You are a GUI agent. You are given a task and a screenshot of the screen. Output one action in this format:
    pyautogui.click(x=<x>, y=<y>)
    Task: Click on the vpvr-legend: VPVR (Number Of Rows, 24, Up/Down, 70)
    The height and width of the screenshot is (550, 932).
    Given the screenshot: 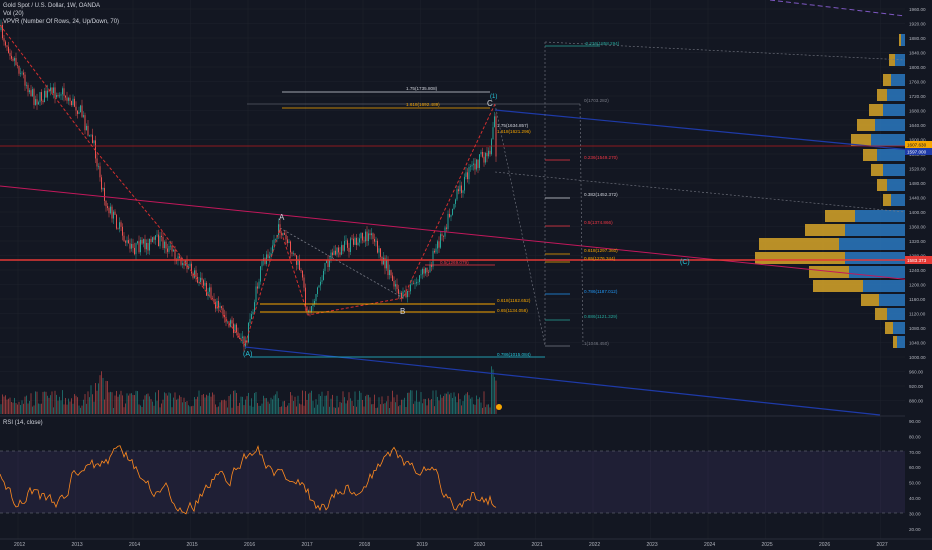 What is the action you would take?
    pyautogui.click(x=61, y=22)
    